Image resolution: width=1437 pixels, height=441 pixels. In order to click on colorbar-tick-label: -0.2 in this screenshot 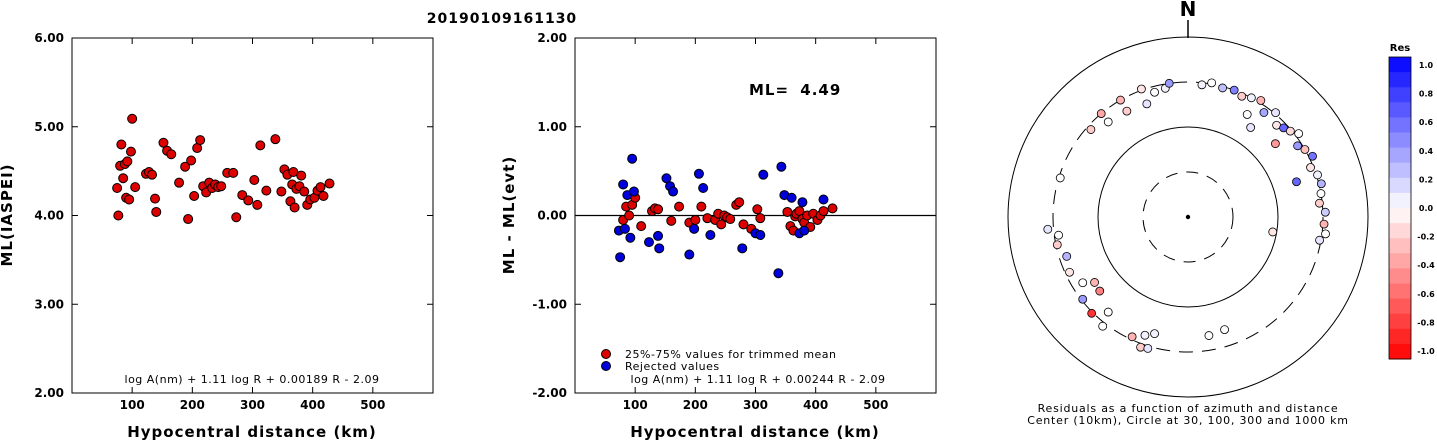, I will do `click(1426, 237)`.